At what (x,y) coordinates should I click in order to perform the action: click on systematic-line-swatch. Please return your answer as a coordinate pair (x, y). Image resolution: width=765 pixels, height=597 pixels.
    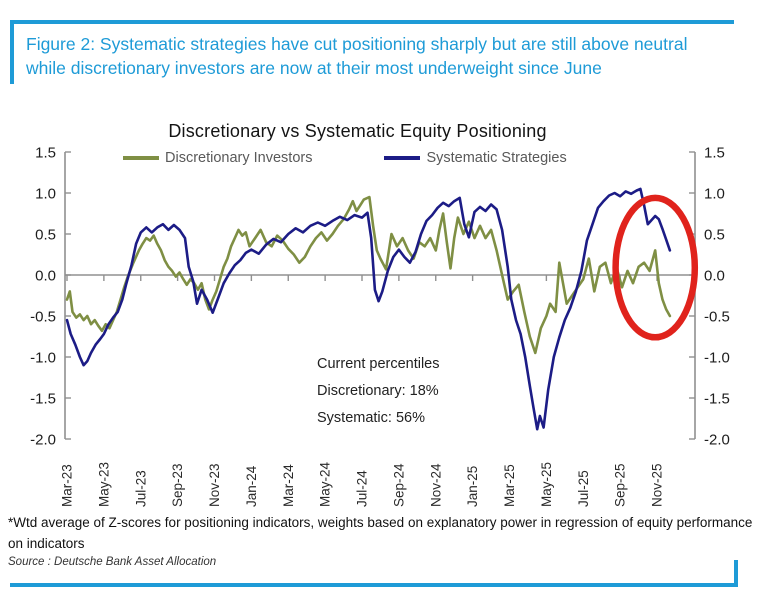
    Looking at the image, I should click on (402, 158).